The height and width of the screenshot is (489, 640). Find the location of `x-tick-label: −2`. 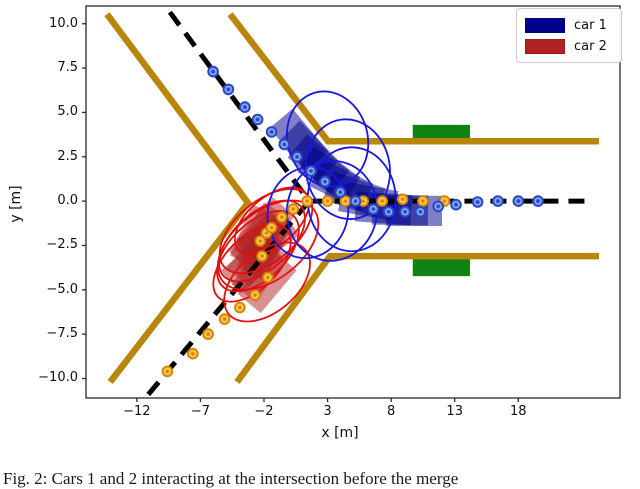

x-tick-label: −2 is located at coordinates (264, 411).